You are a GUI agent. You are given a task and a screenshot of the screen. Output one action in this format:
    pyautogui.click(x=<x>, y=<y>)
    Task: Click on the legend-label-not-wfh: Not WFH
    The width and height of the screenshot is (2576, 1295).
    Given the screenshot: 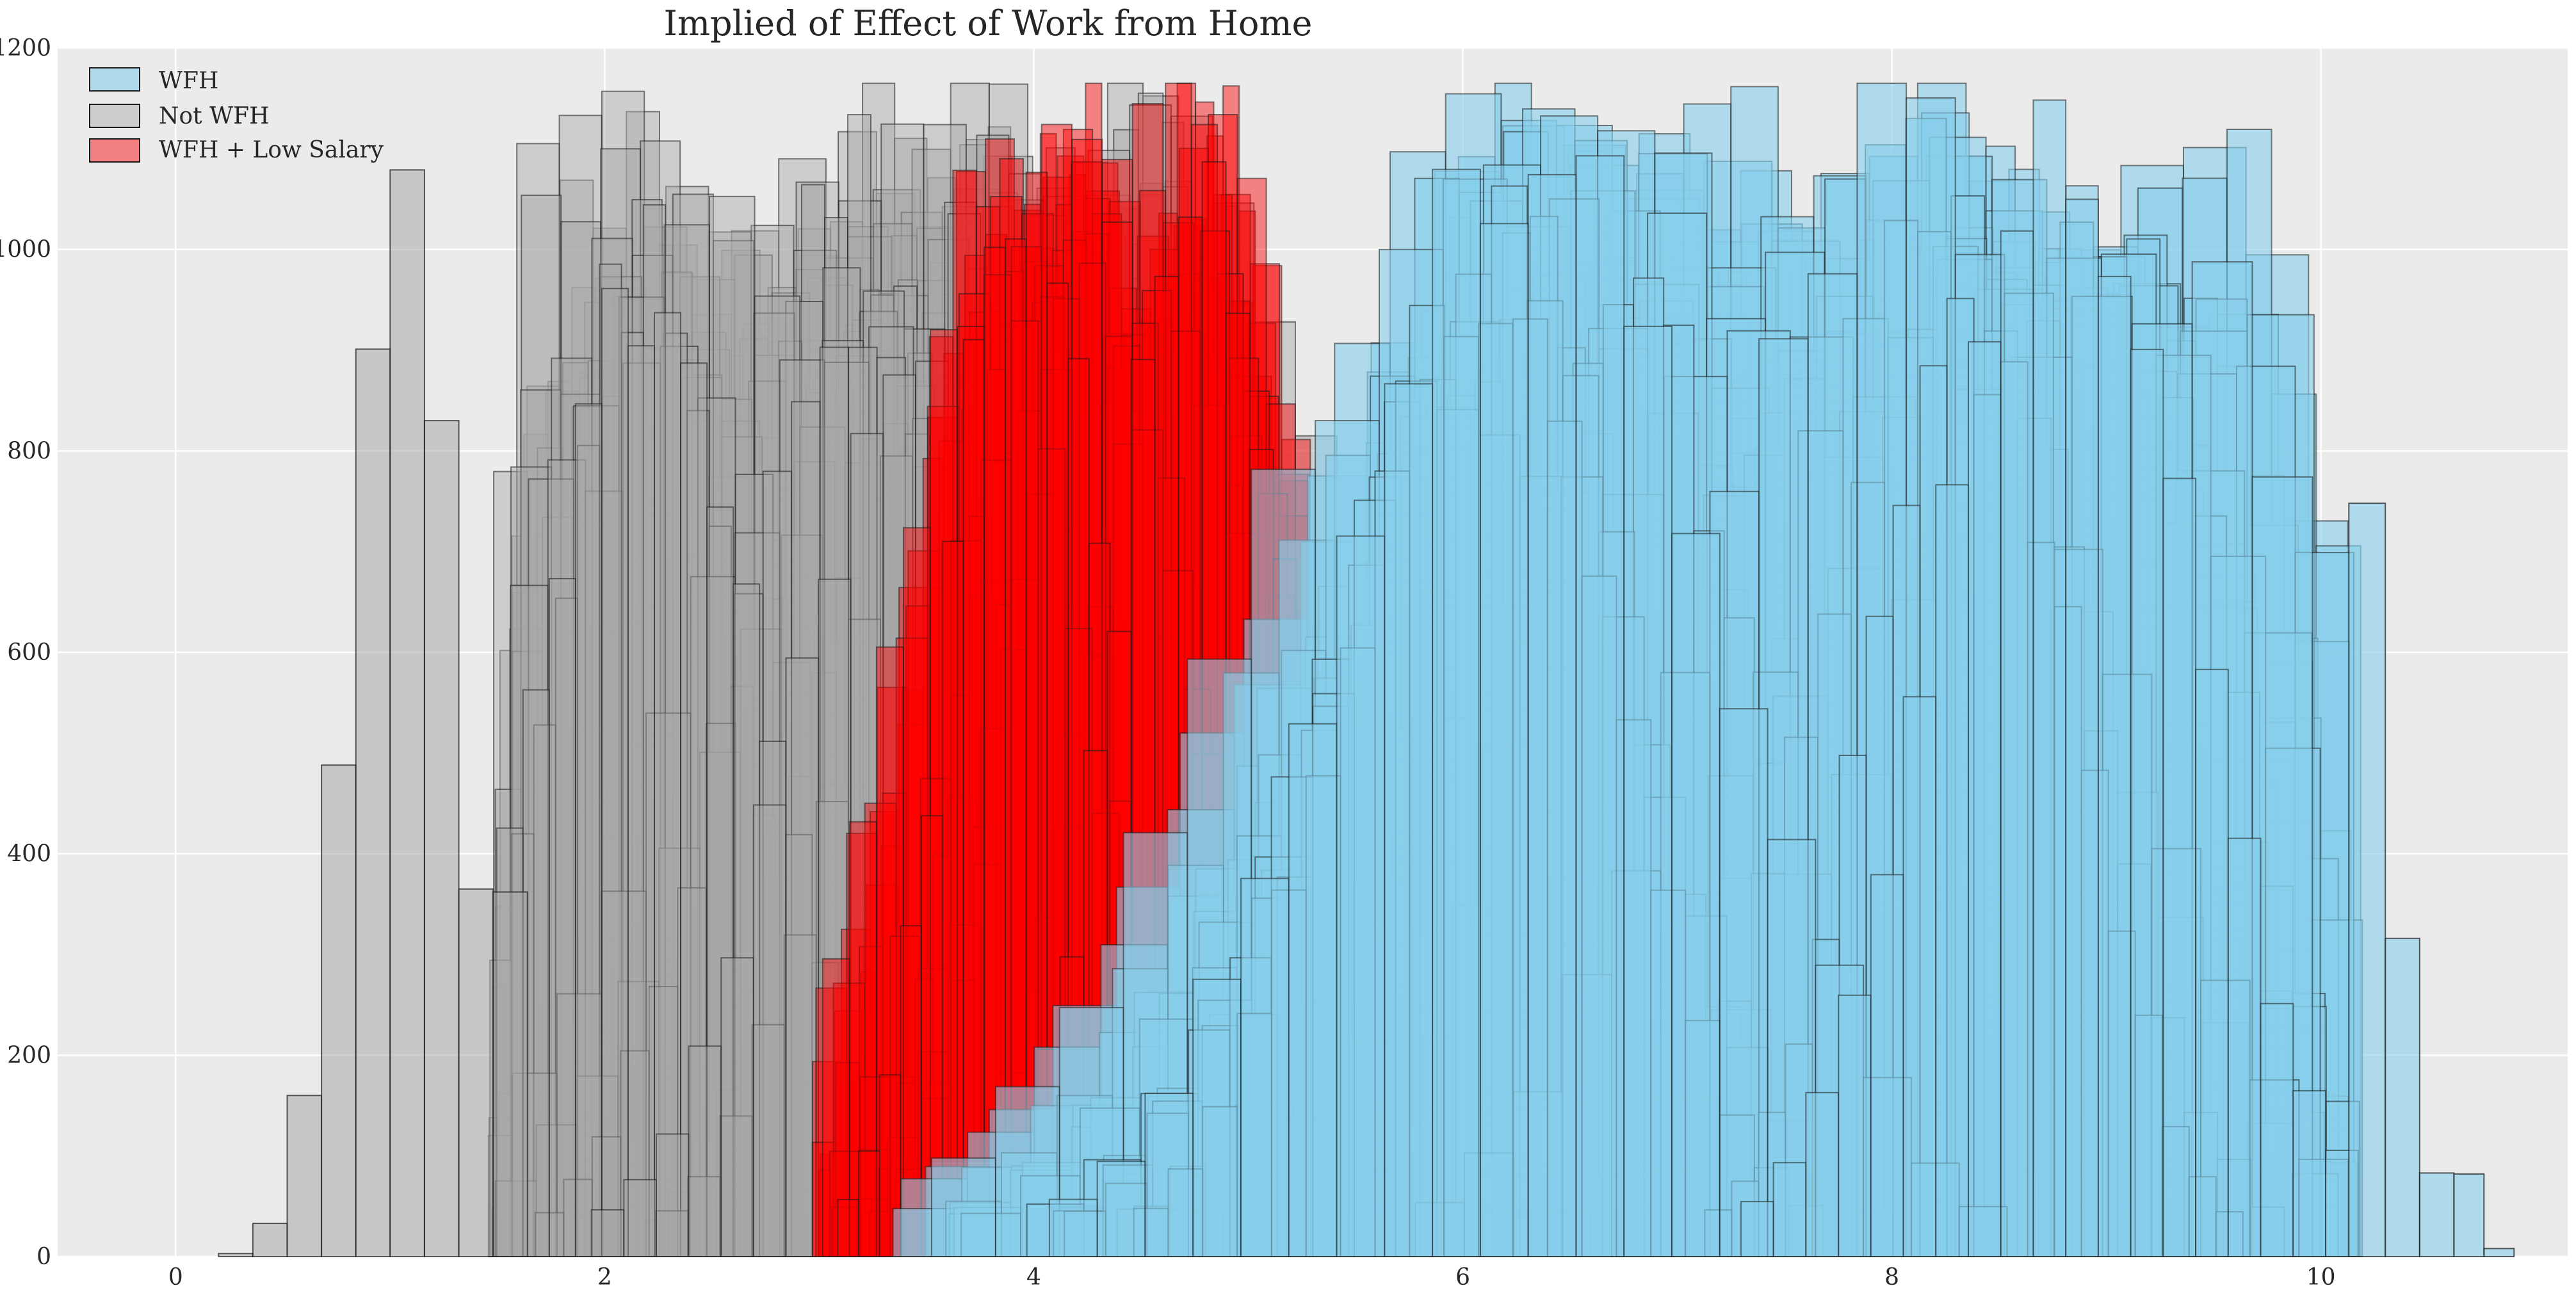 What is the action you would take?
    pyautogui.click(x=214, y=116)
    